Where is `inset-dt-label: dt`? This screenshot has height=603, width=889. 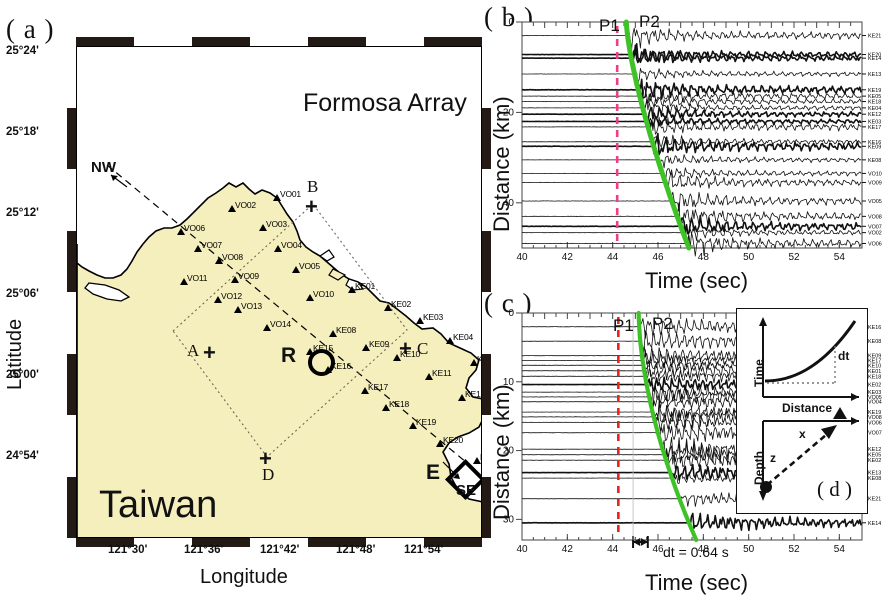 inset-dt-label: dt is located at coordinates (844, 356).